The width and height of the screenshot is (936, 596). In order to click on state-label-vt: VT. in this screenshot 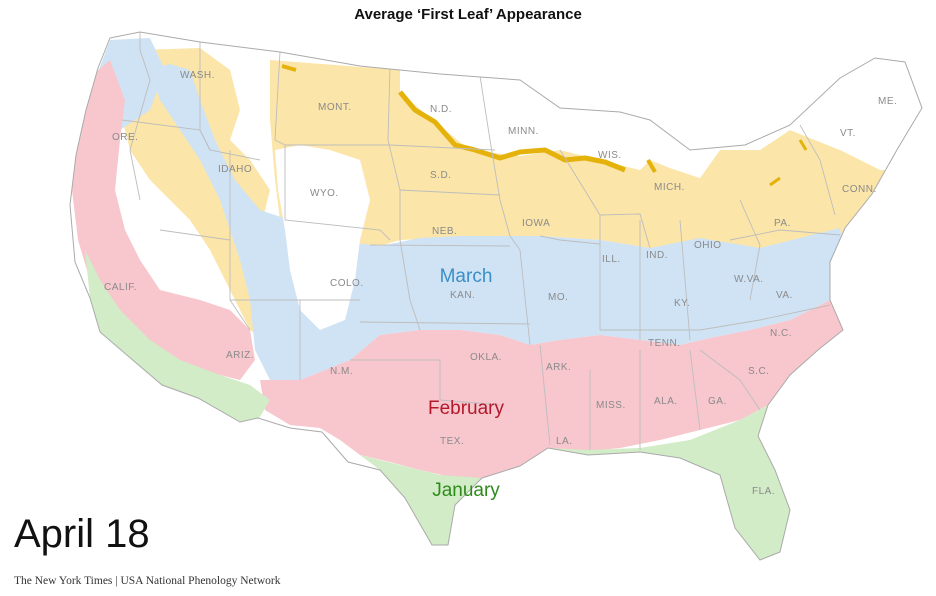, I will do `click(848, 133)`.